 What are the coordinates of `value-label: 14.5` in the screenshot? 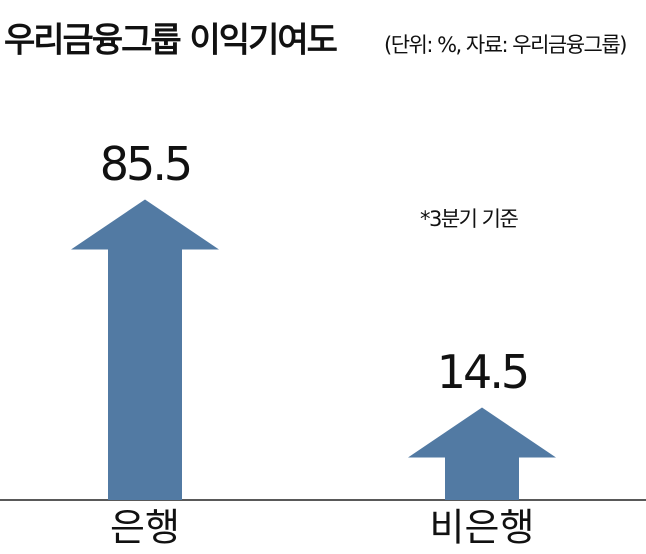 It's located at (482, 372).